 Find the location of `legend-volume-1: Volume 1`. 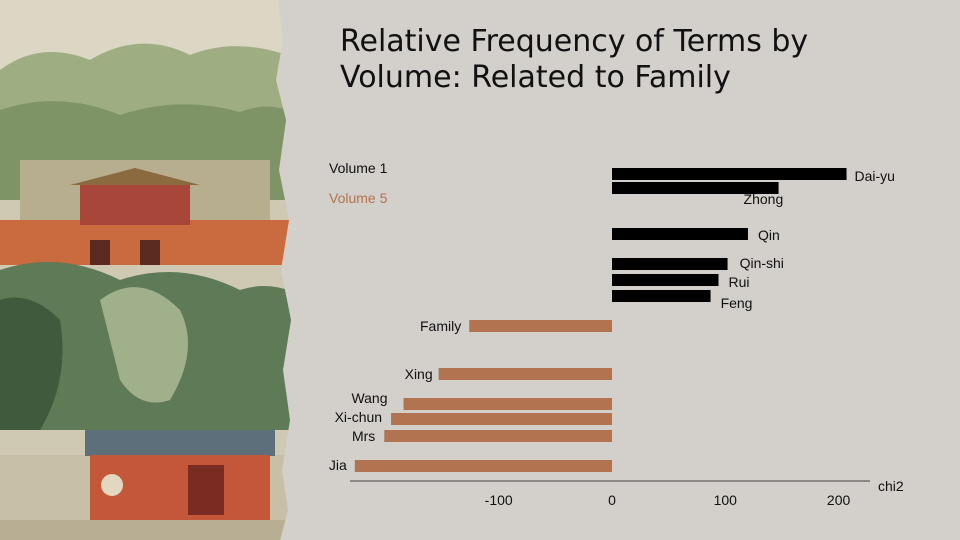

legend-volume-1: Volume 1 is located at coordinates (358, 168).